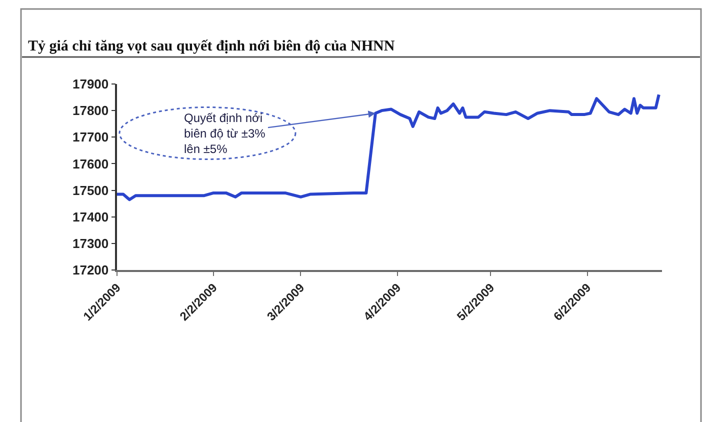 This screenshot has width=710, height=422. What do you see at coordinates (211, 46) in the screenshot?
I see `chart-title: Tỷ giá chỉ tăng vọt sau quyết định nới biên độ của NHNN` at bounding box center [211, 46].